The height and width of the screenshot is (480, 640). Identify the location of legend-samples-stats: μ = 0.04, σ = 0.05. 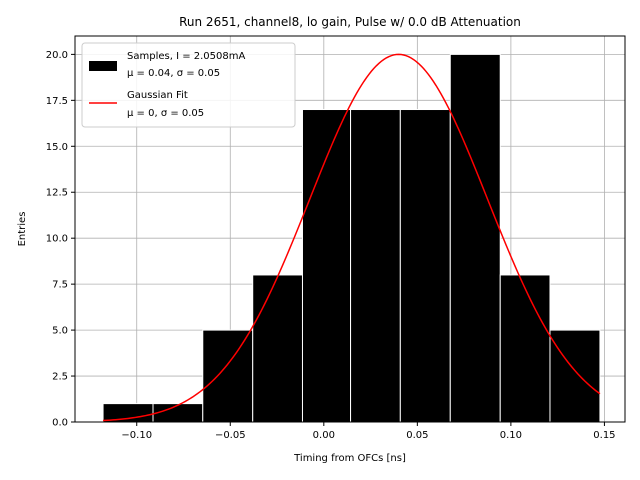
(173, 73).